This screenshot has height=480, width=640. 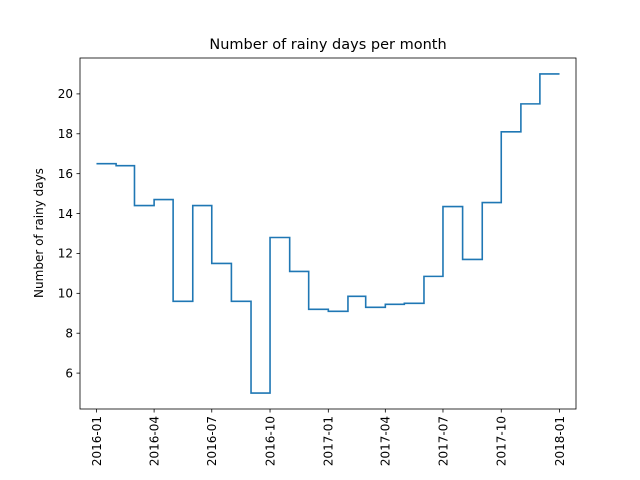 I want to click on x-tick-label: 2016-10, so click(x=270, y=441).